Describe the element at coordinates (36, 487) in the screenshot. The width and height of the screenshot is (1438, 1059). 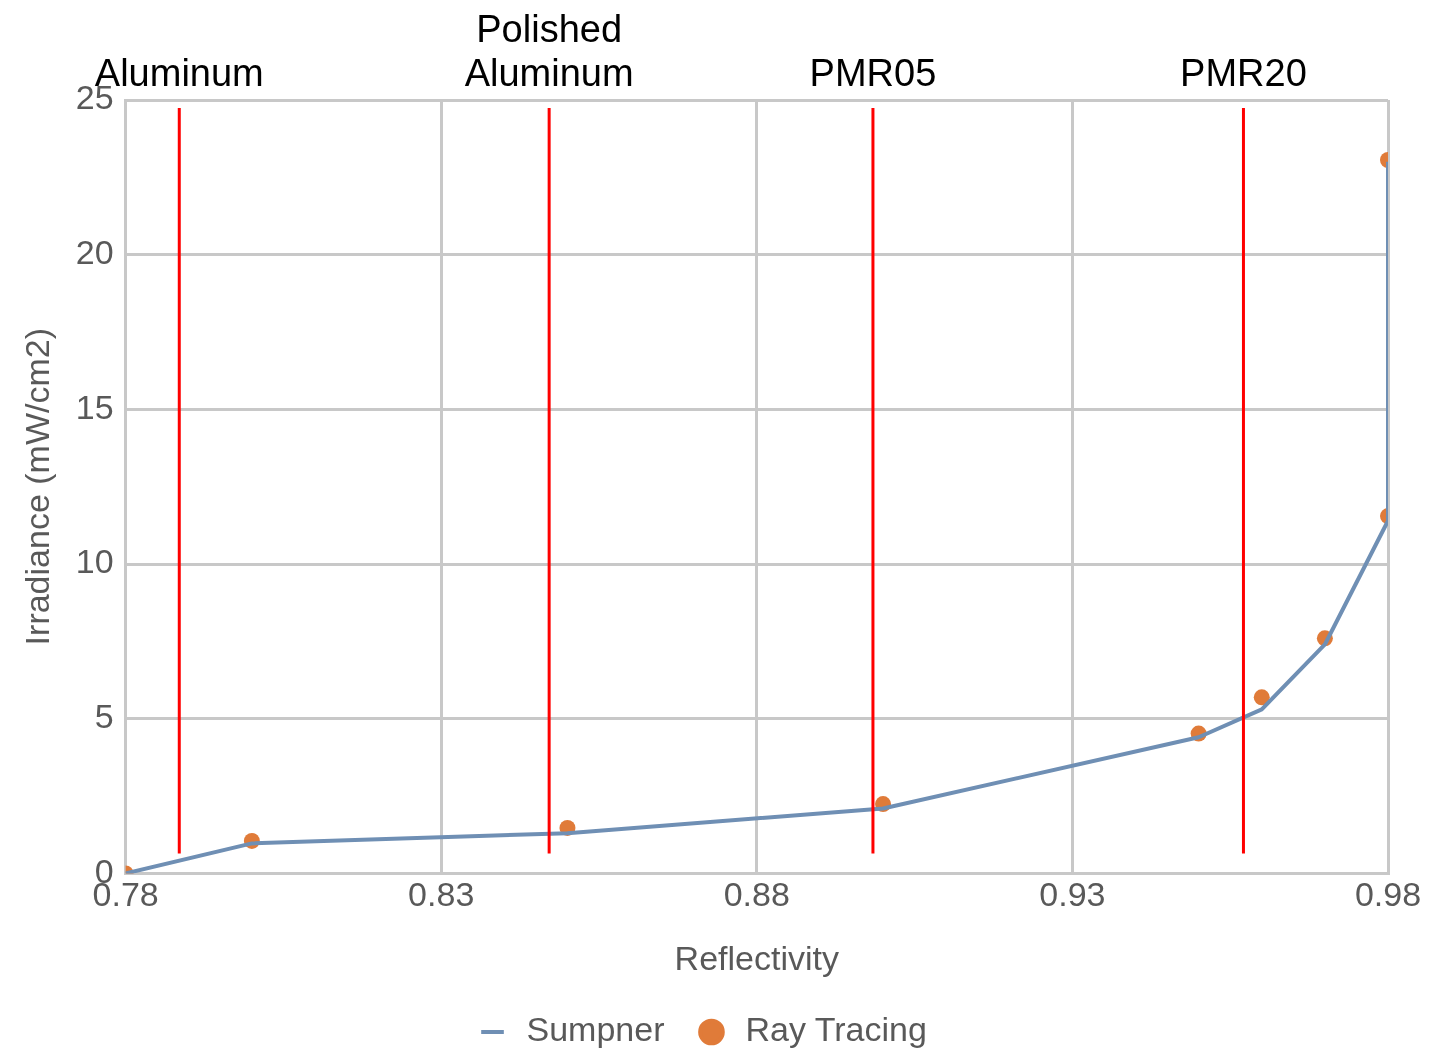
I see `y-axis-title: Irradiance (mW/cm2)` at that location.